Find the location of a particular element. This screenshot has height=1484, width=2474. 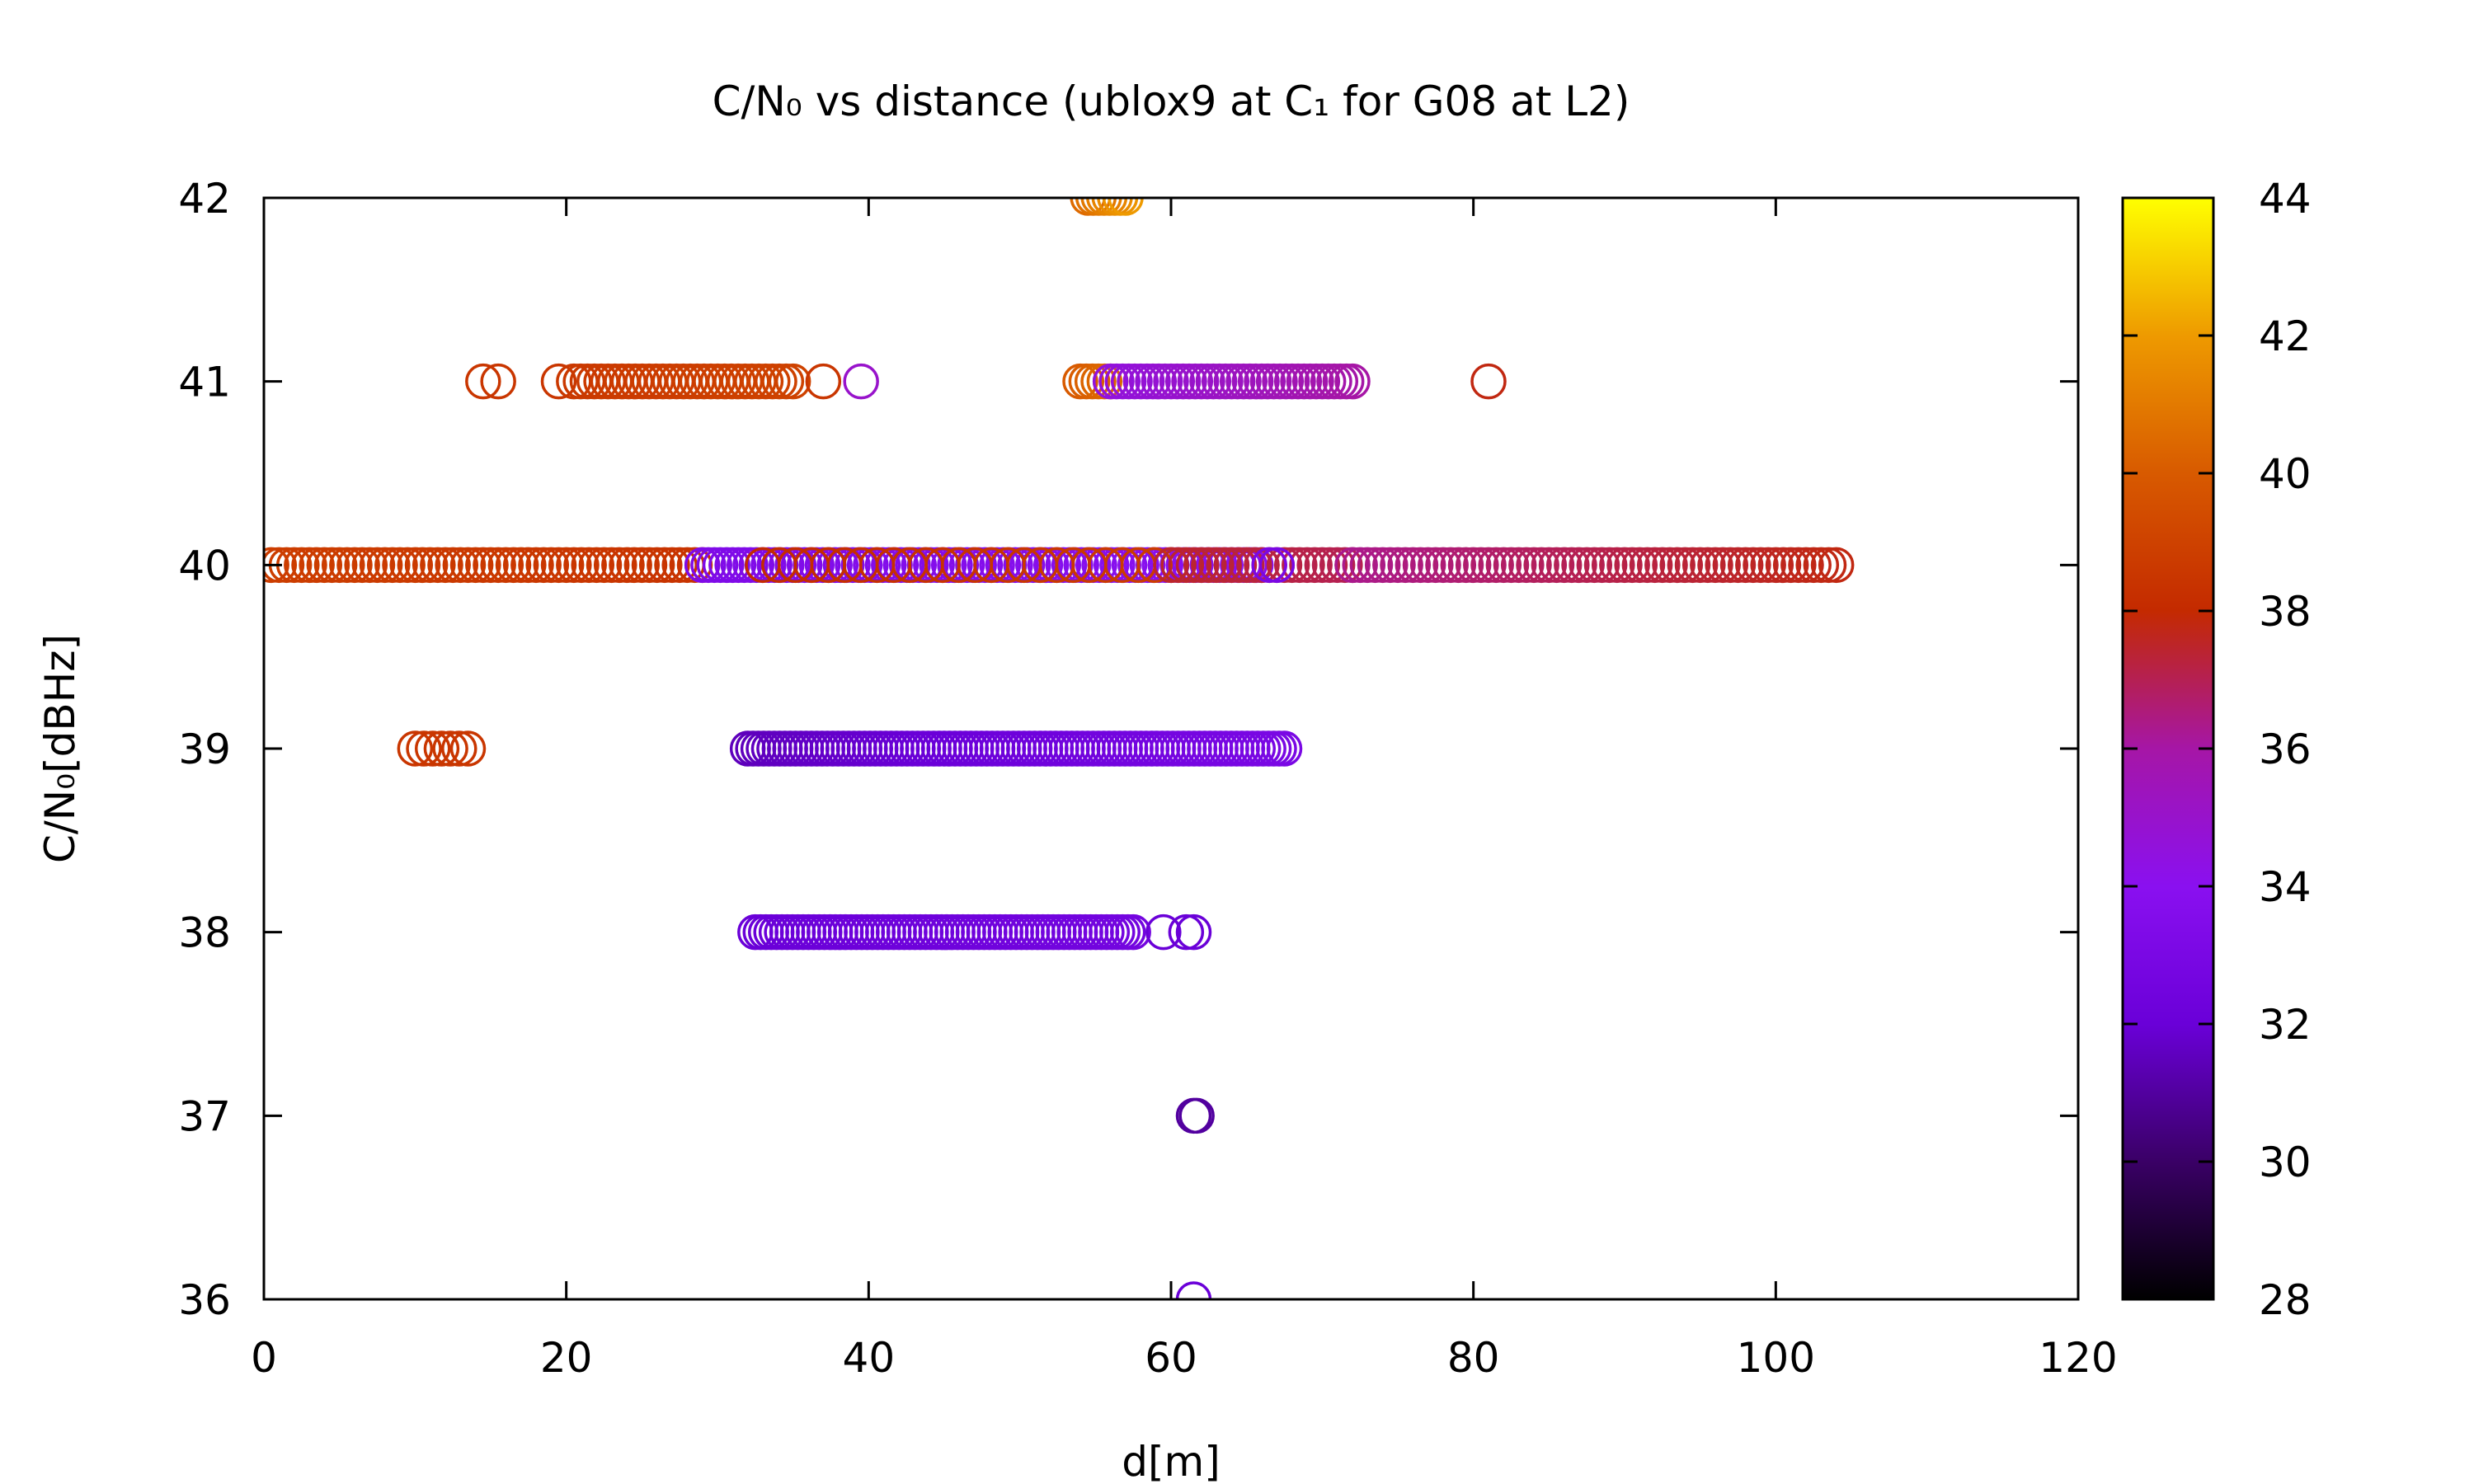

x-tick-label: 0 is located at coordinates (264, 1358).